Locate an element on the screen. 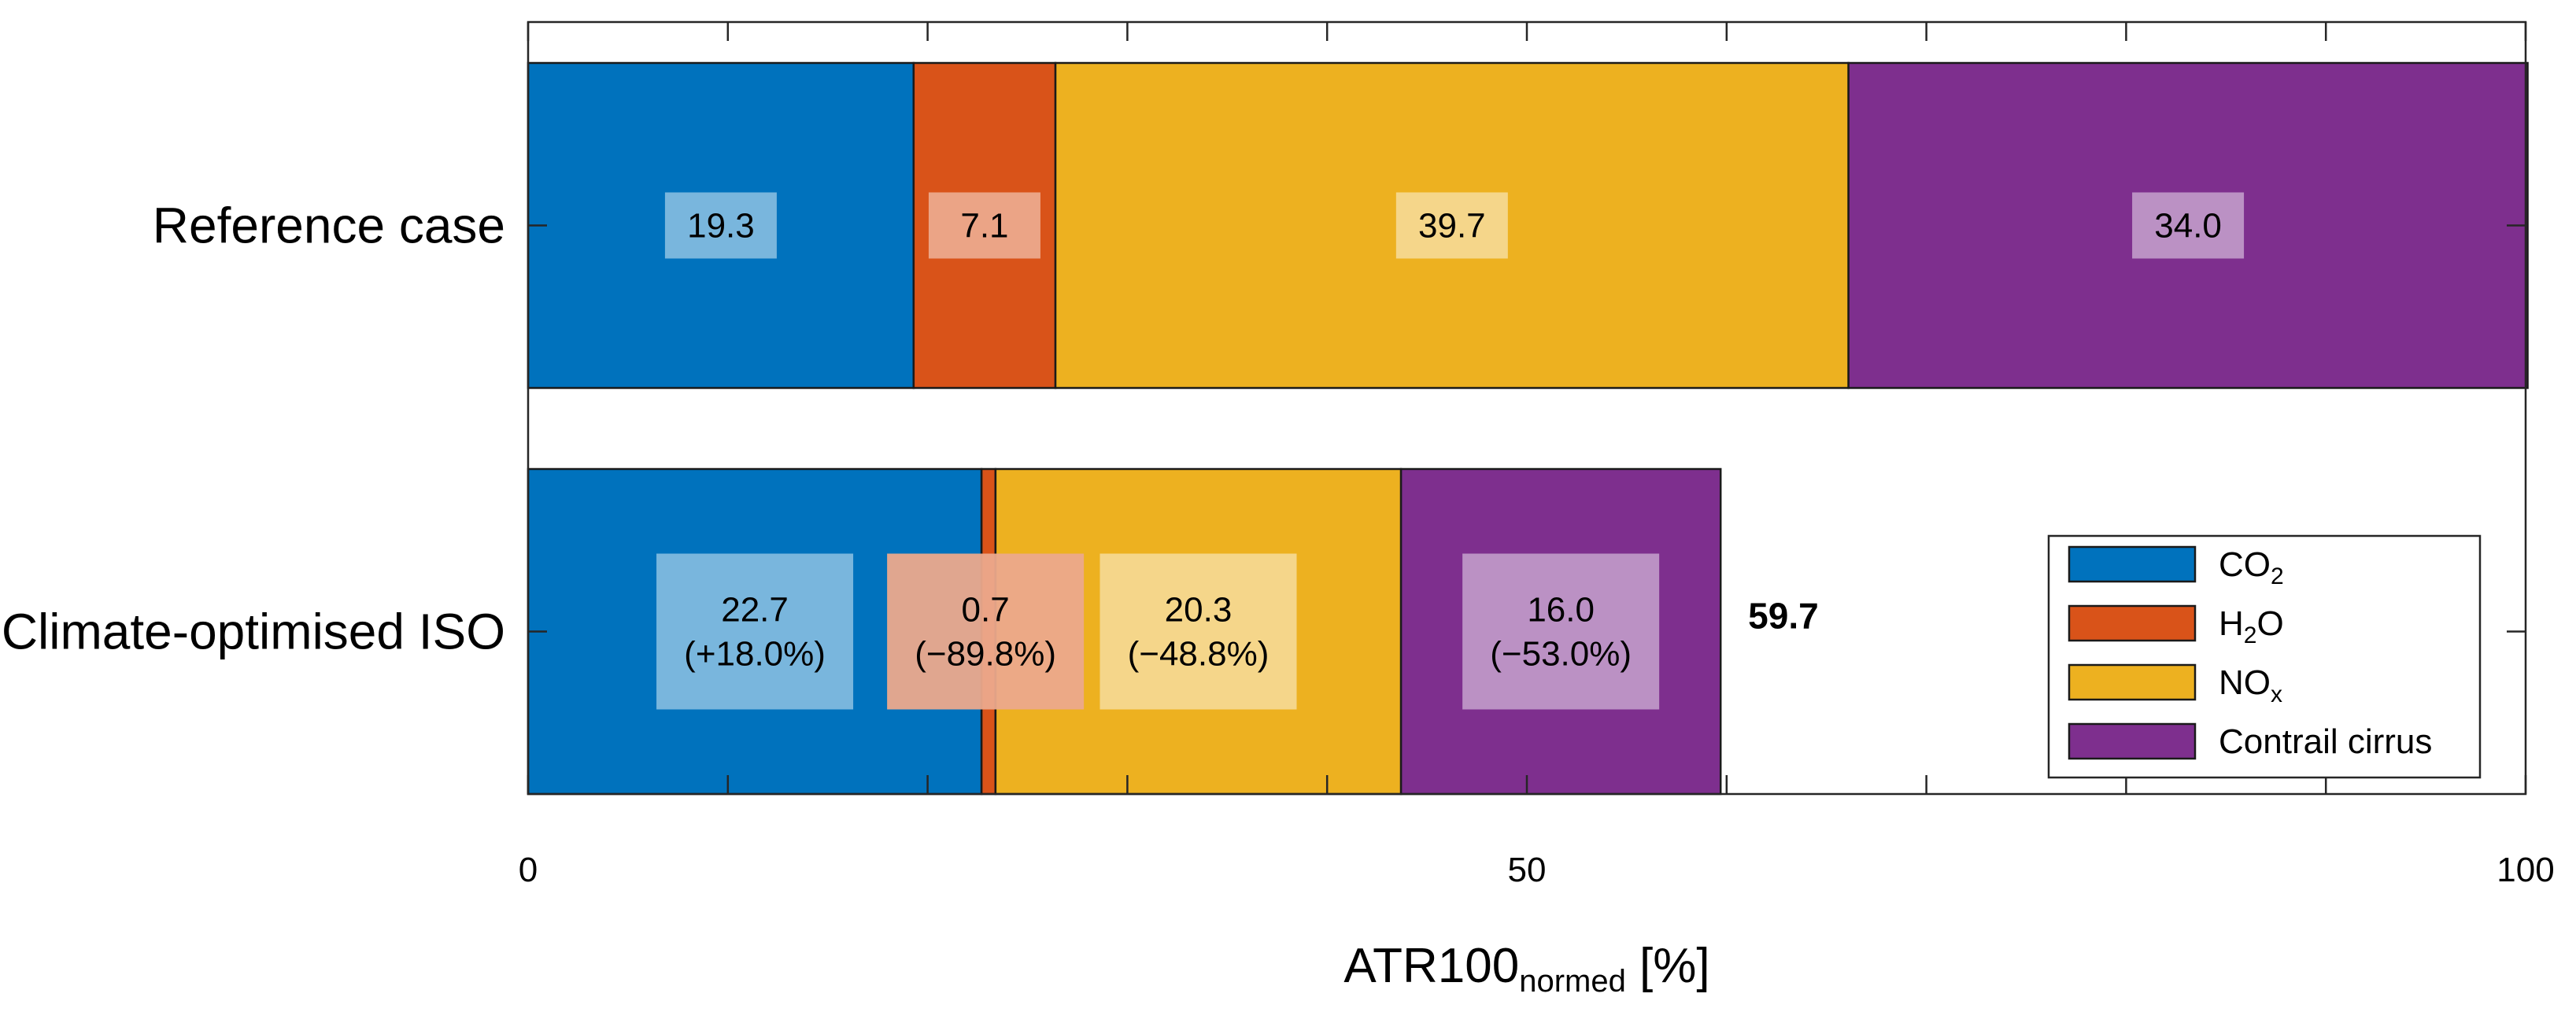 The image size is (2576, 1012). x-axis-title-main: ATR100 is located at coordinates (1431, 966).